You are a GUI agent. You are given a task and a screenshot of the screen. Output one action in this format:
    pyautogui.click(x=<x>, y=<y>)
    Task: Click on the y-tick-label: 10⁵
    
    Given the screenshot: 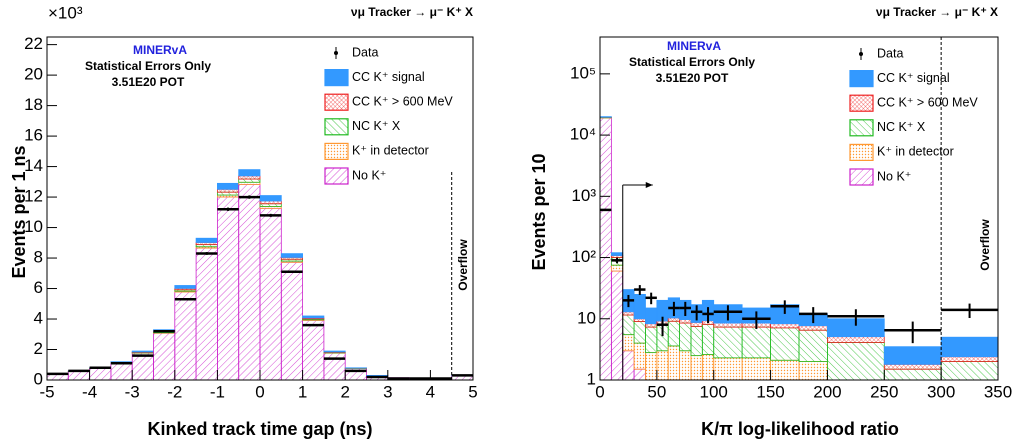 What is the action you would take?
    pyautogui.click(x=583, y=72)
    